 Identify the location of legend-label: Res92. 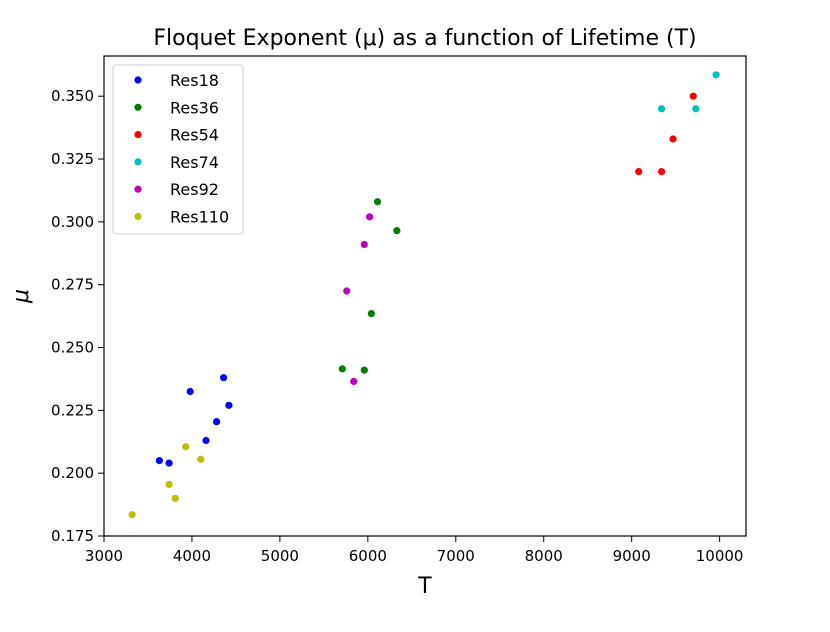
(194, 189).